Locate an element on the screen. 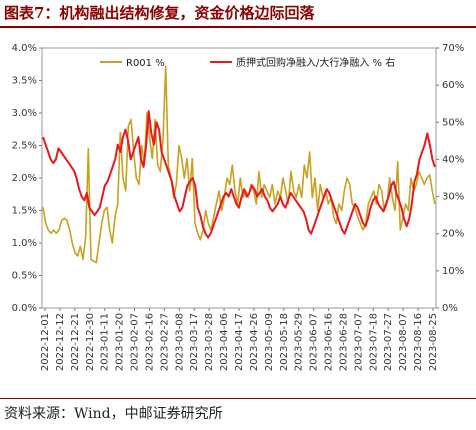 The image size is (476, 430). right-tick-label: 20% is located at coordinates (453, 234).